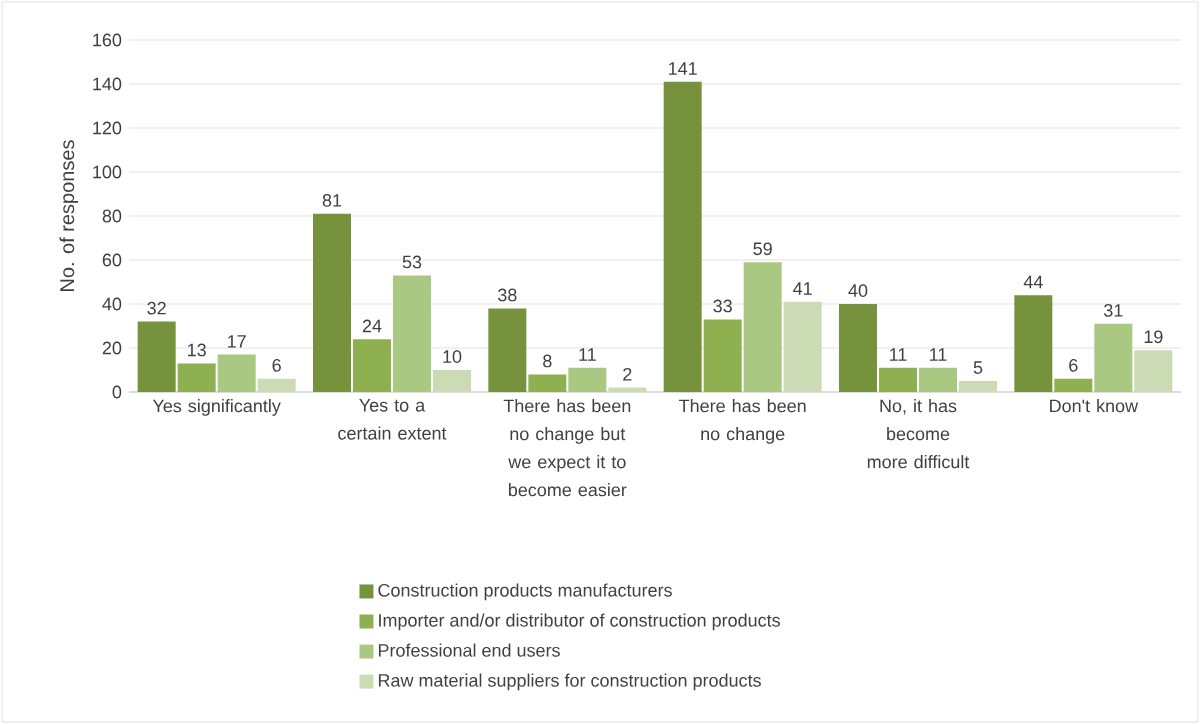 The image size is (1200, 724). Describe the element at coordinates (858, 290) in the screenshot. I see `data-label: 40` at that location.